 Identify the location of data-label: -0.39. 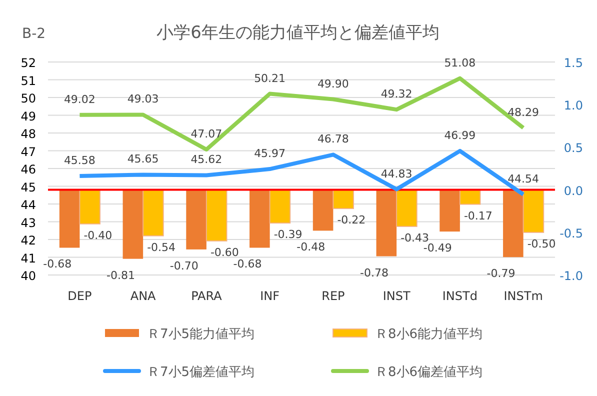
(288, 235).